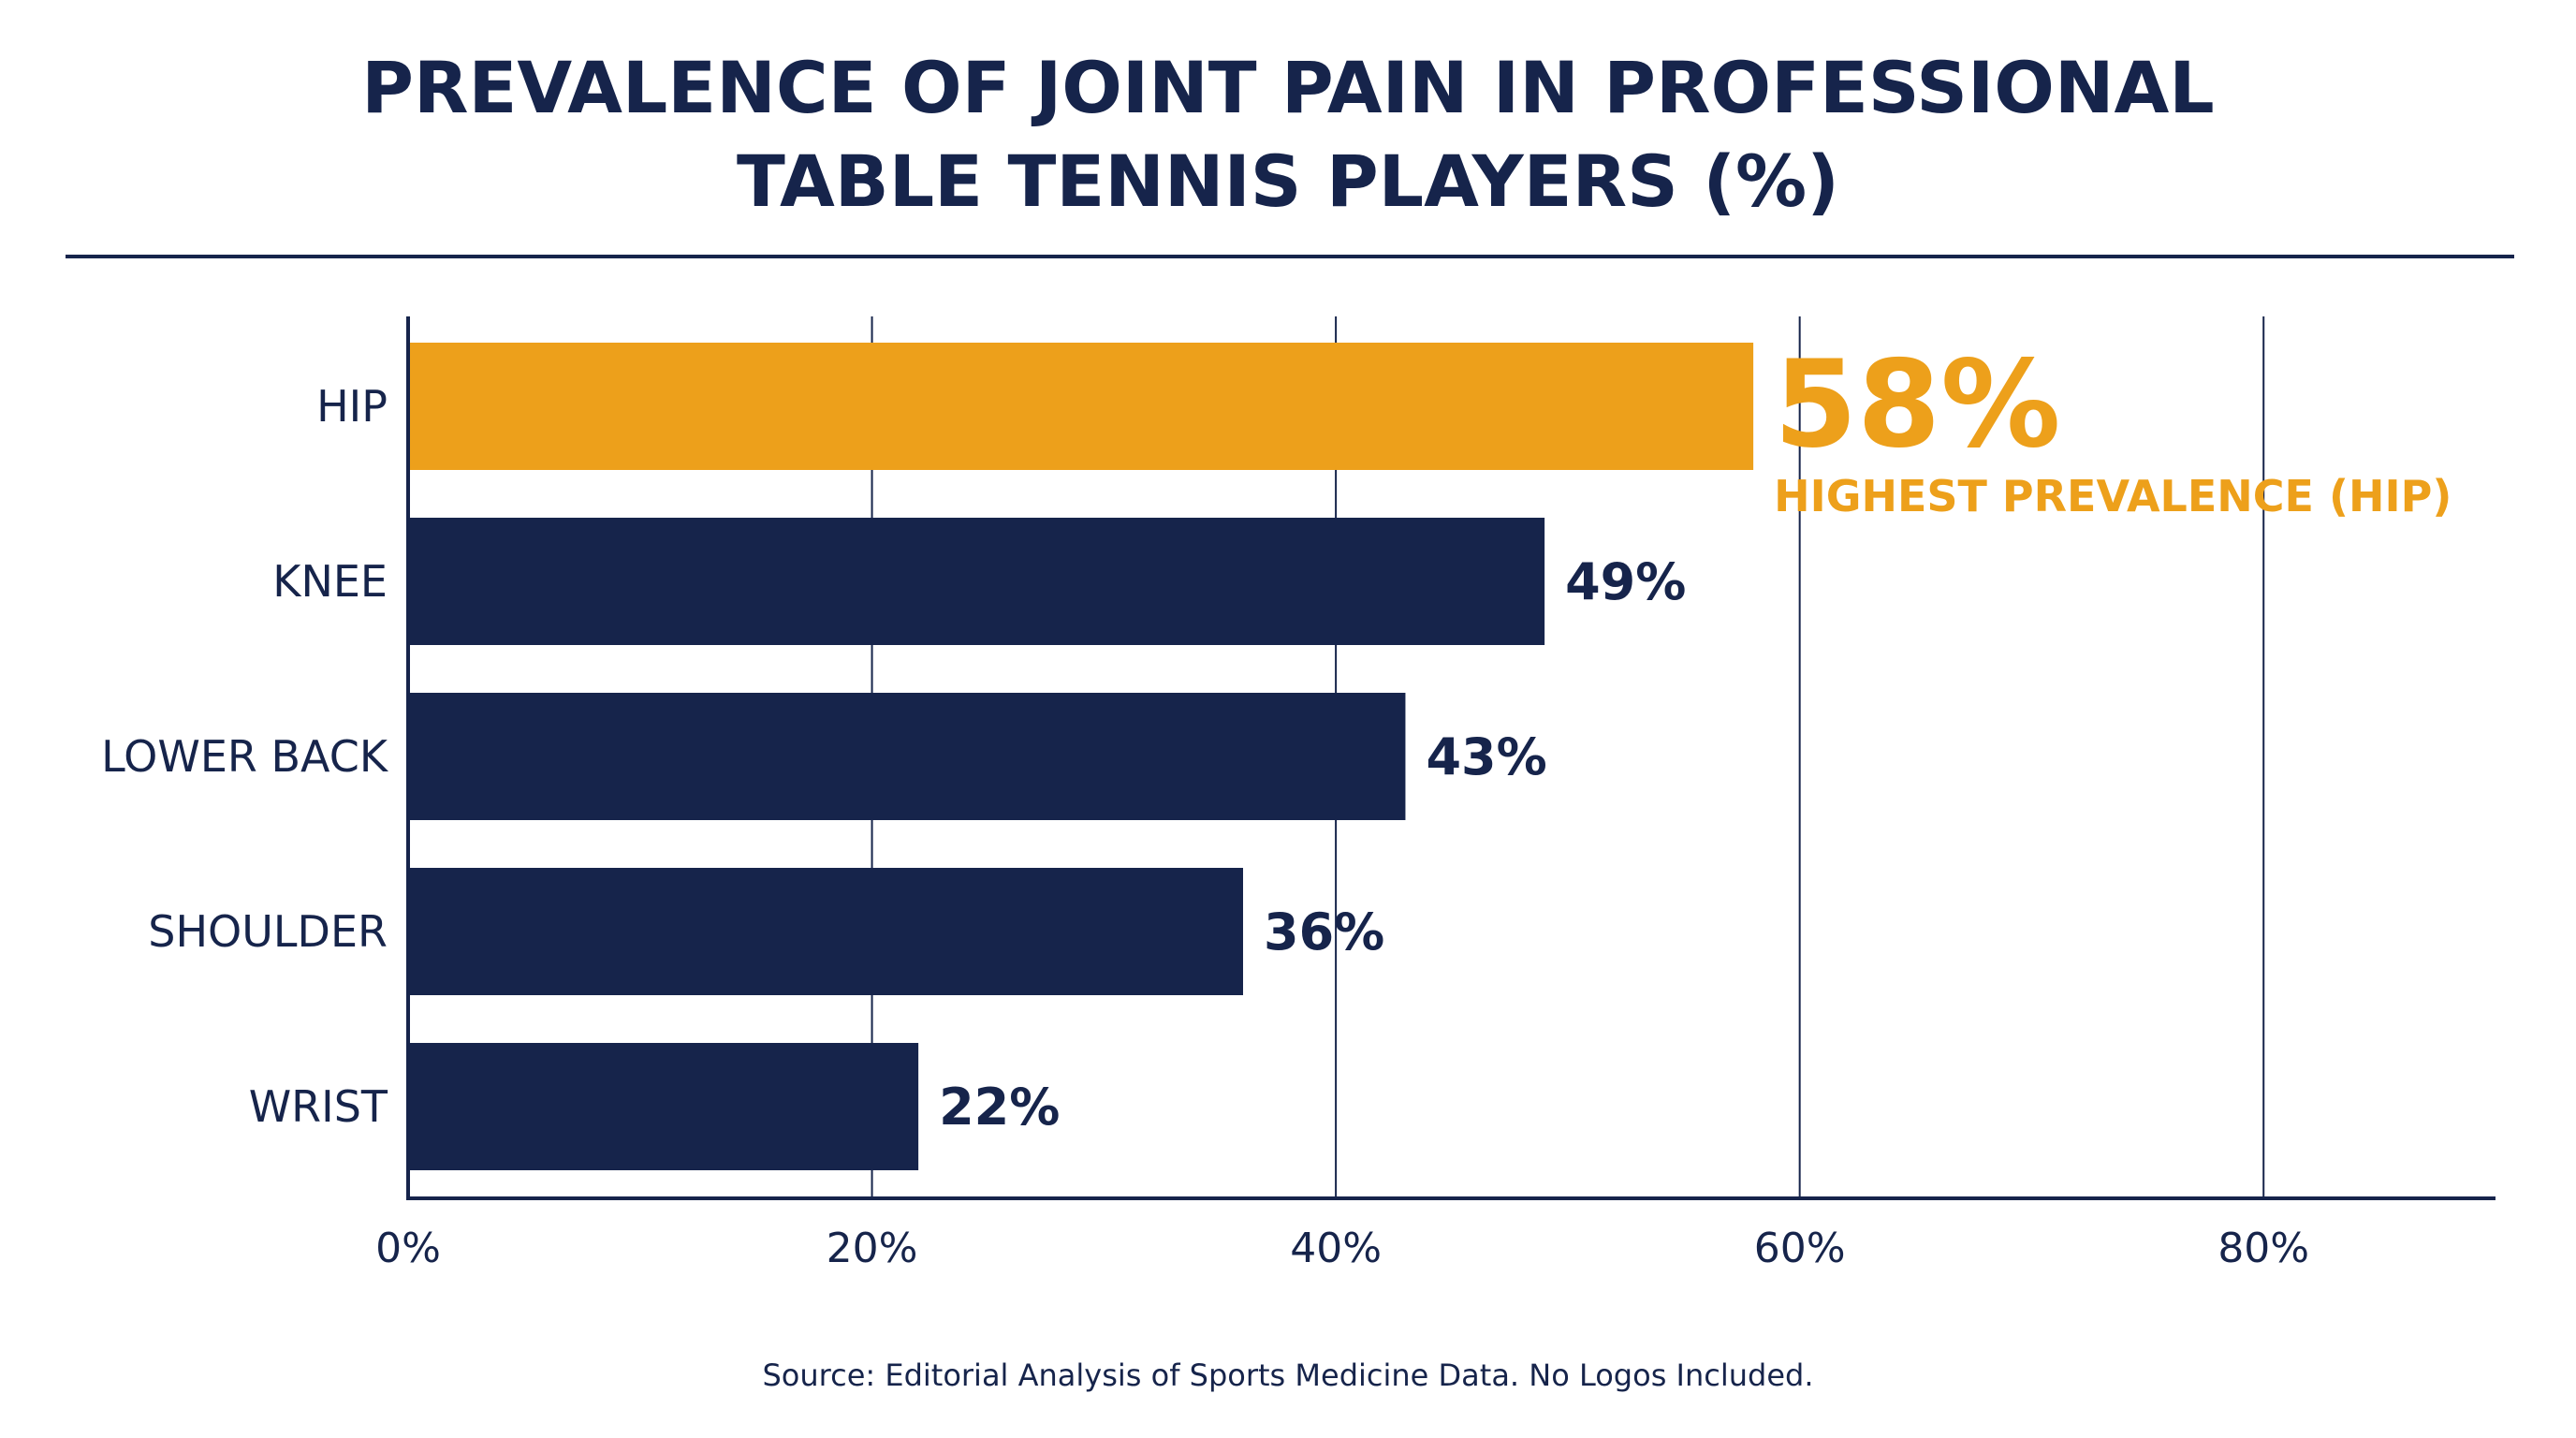  What do you see at coordinates (330, 581) in the screenshot?
I see `category-label: KNEE` at bounding box center [330, 581].